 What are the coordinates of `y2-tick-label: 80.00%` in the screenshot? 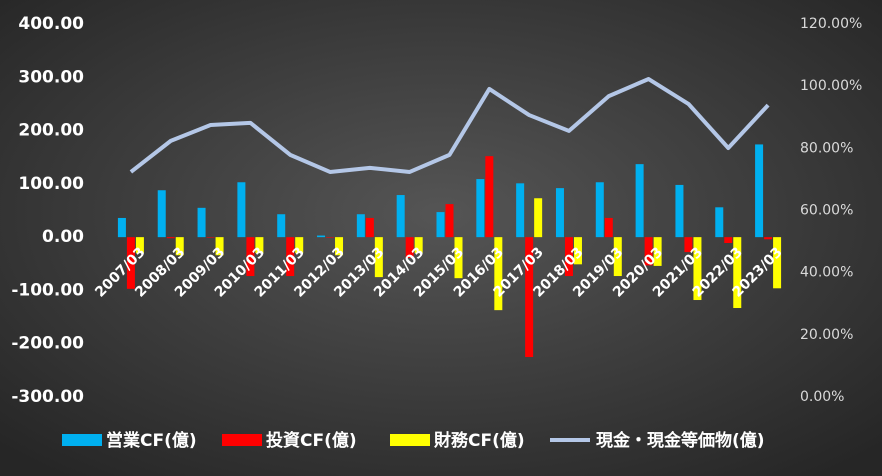 It's located at (826, 148).